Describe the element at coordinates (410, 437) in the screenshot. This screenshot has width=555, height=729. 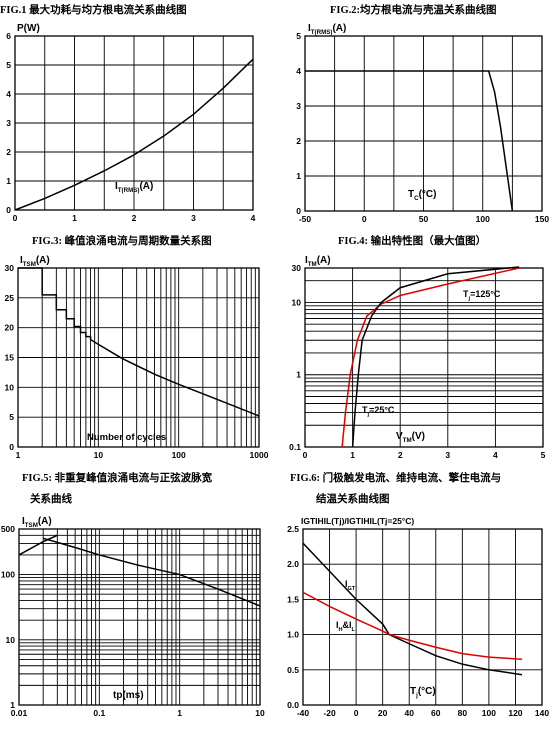
I see `fig4-xlabel: VTM(V)` at that location.